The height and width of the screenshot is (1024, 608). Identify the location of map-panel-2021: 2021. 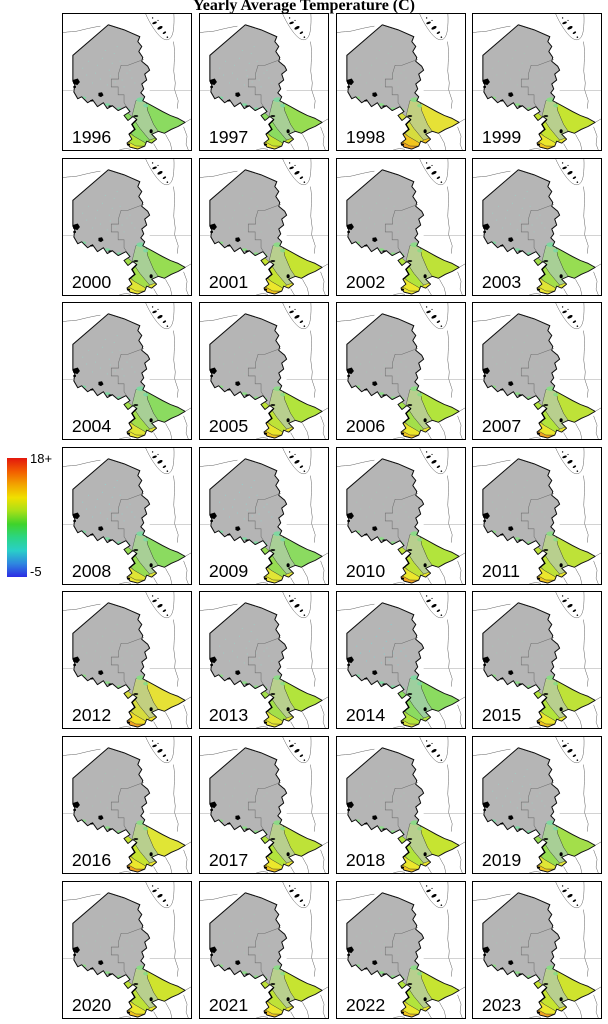
(263, 949).